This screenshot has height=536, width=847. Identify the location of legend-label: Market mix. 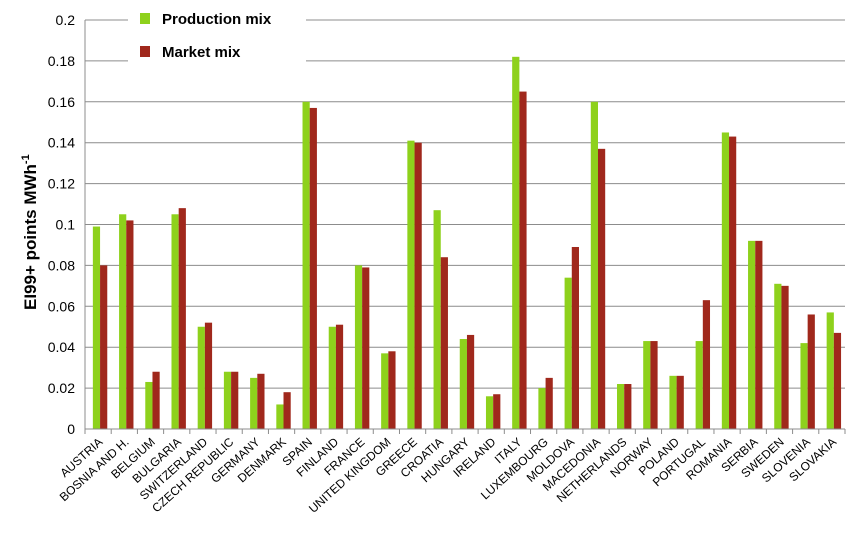
(201, 52).